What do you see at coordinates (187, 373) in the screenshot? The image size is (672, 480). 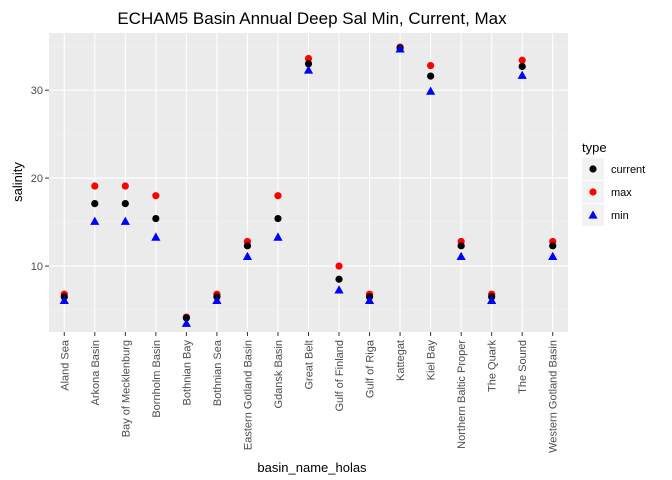 I see `x-tick-label: Bothnian Bay` at bounding box center [187, 373].